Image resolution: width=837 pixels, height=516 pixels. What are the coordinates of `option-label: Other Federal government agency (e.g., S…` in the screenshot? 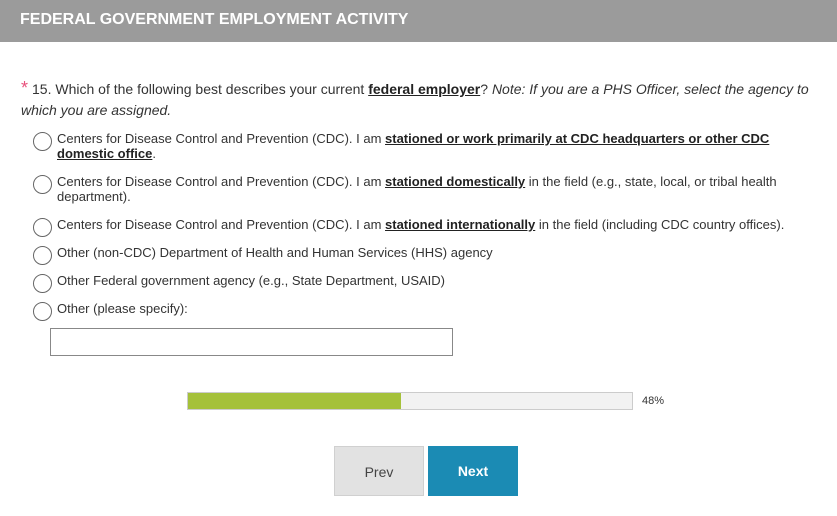 It's located at (437, 280).